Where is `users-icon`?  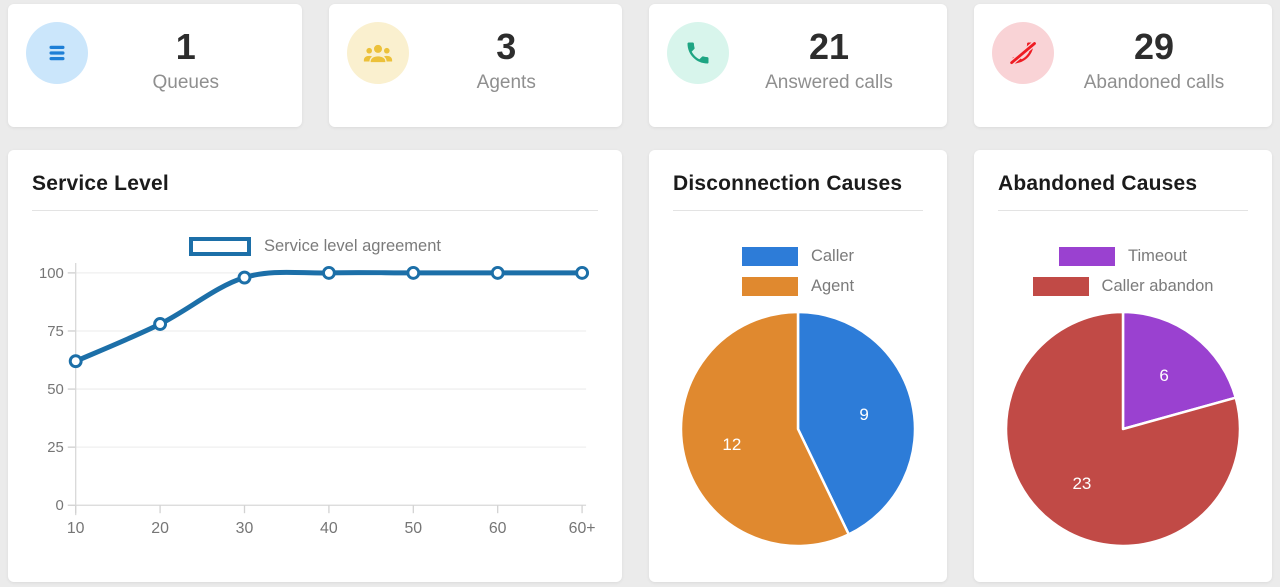
users-icon is located at coordinates (377, 53).